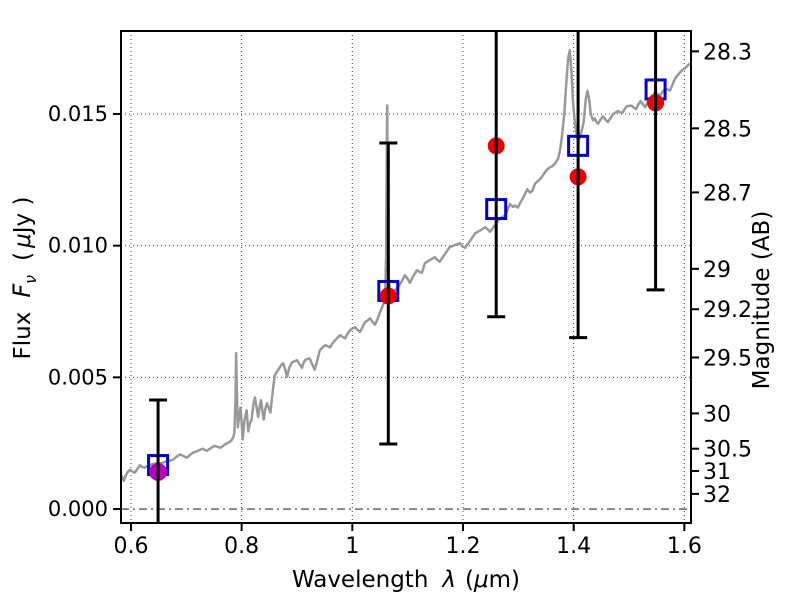  Describe the element at coordinates (727, 52) in the screenshot. I see `magnitude-tick-label: 28.3` at that location.